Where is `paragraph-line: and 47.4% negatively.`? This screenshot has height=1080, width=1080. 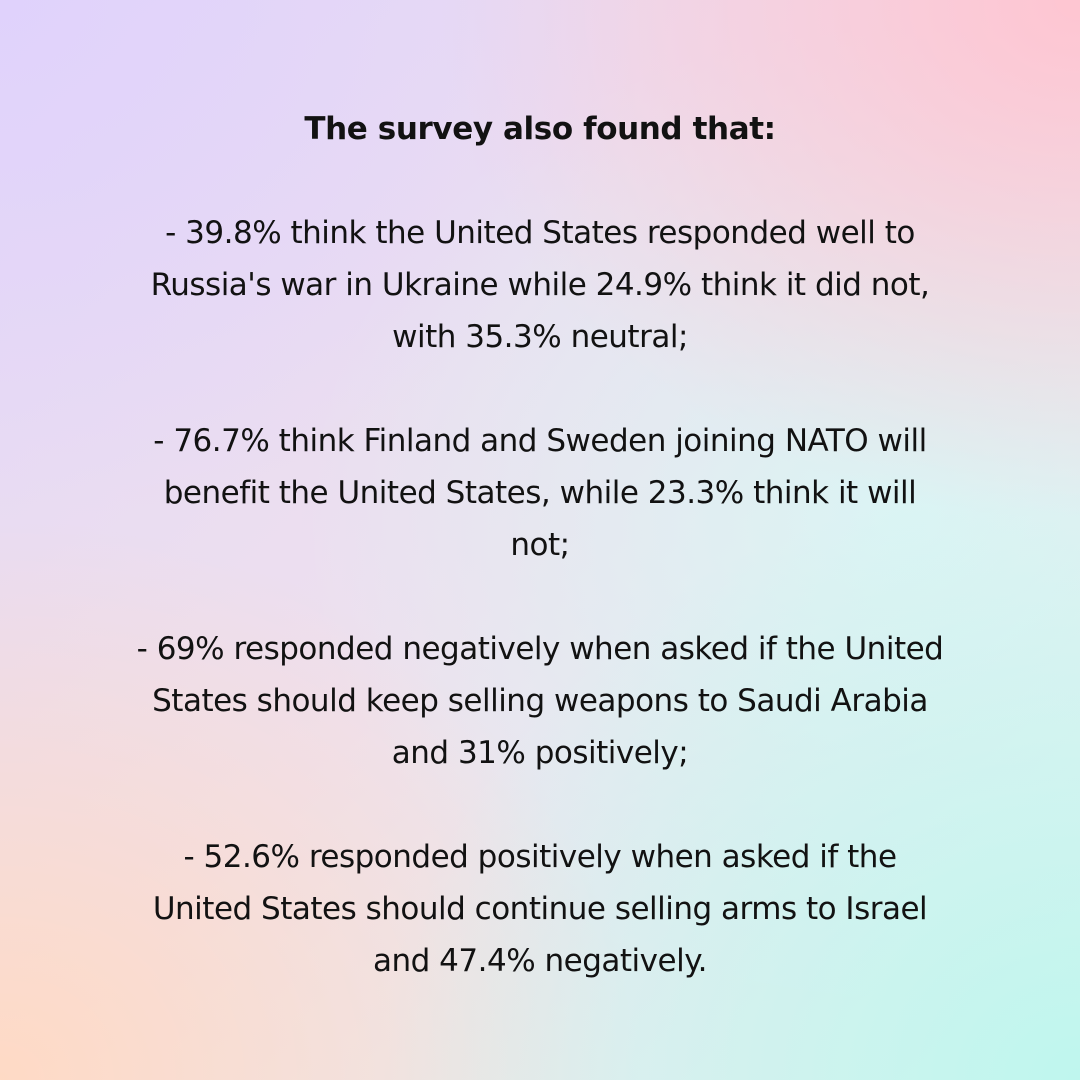 paragraph-line: and 47.4% negatively. is located at coordinates (540, 961).